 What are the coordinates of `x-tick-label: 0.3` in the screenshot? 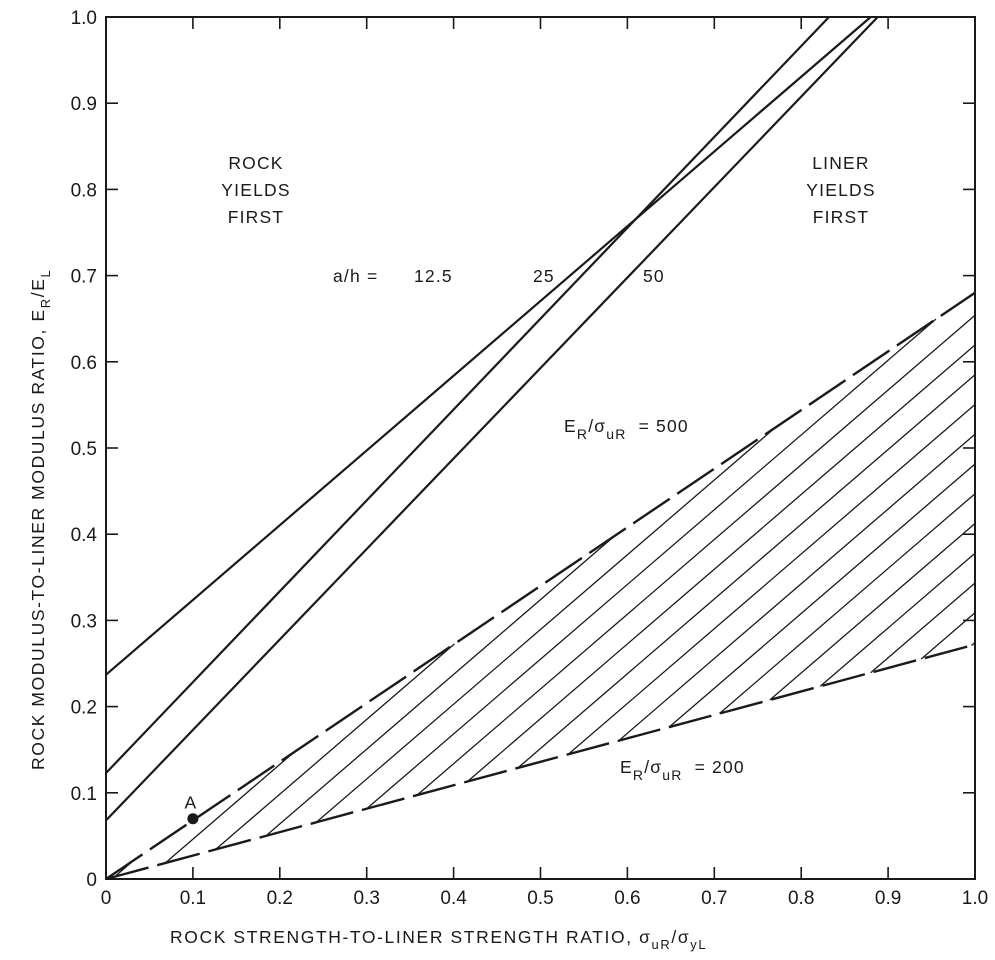 It's located at (366, 898).